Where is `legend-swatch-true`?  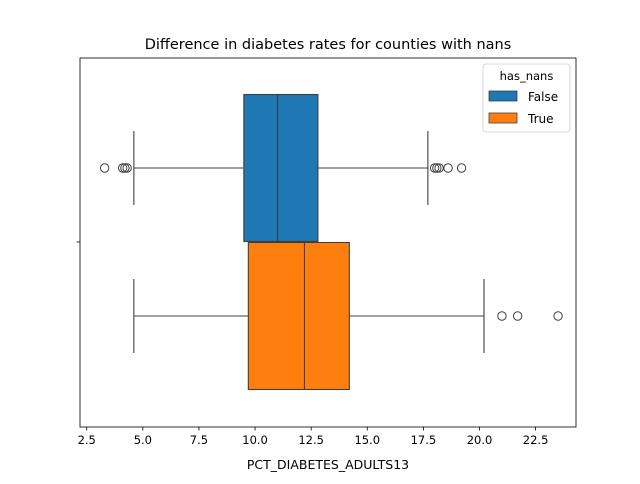
legend-swatch-true is located at coordinates (503, 118).